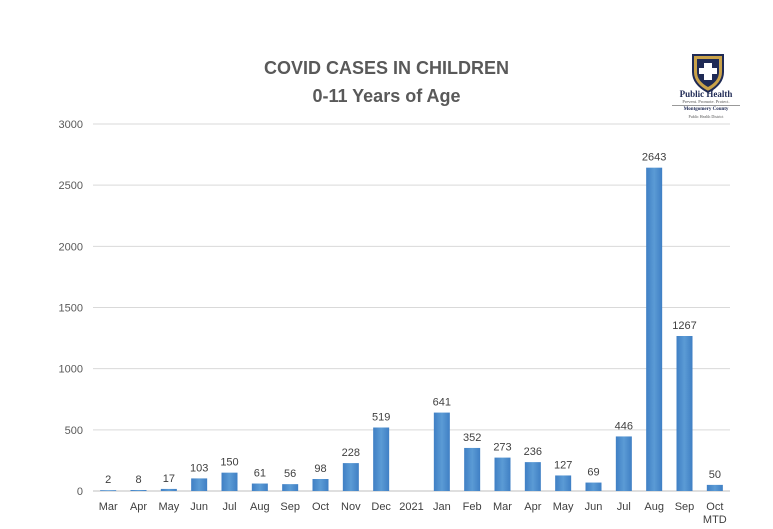  What do you see at coordinates (706, 101) in the screenshot?
I see `logo-tagline: Prevent. Promote. Protect.` at bounding box center [706, 101].